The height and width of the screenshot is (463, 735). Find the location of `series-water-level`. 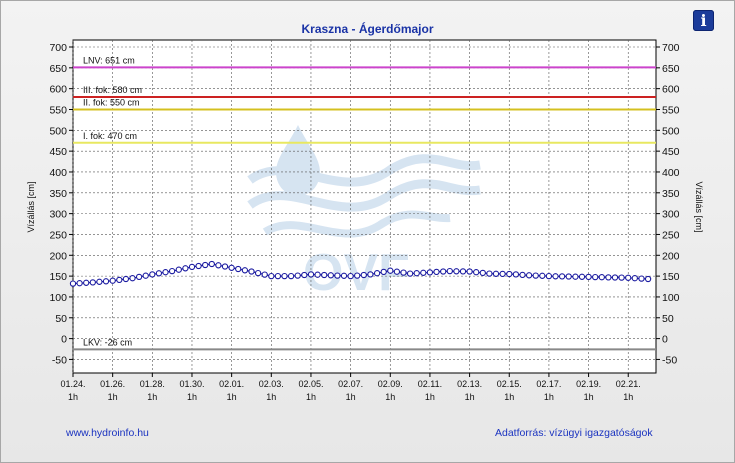

series-water-level is located at coordinates (360, 273).